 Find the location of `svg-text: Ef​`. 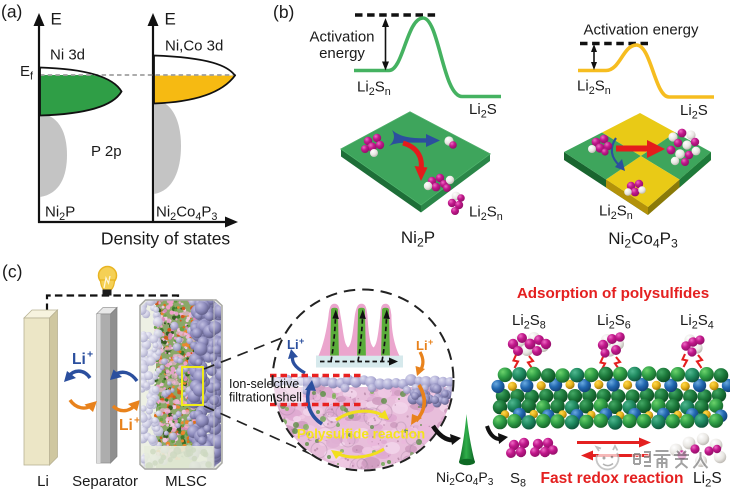

svg-text: Ef​ is located at coordinates (27, 72).